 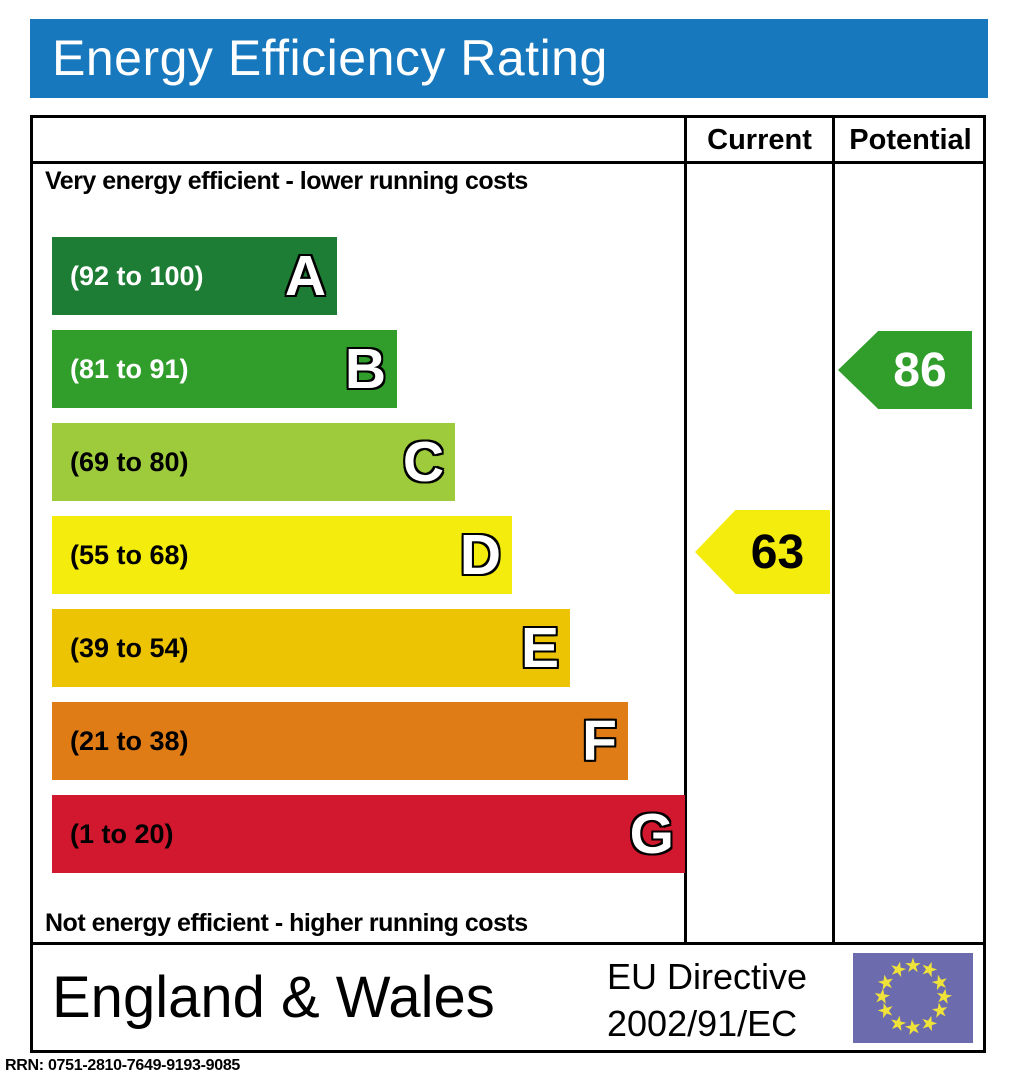 What do you see at coordinates (833, 530) in the screenshot?
I see `potential-column-line` at bounding box center [833, 530].